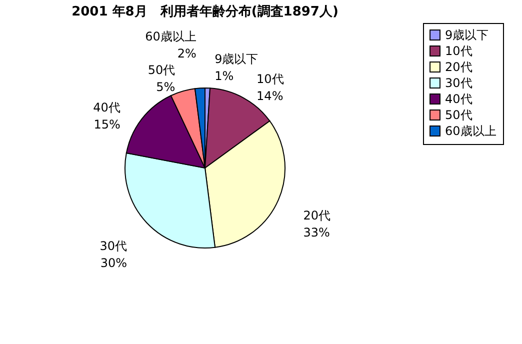  What do you see at coordinates (107, 124) in the screenshot?
I see `data-label: 15%` at bounding box center [107, 124].